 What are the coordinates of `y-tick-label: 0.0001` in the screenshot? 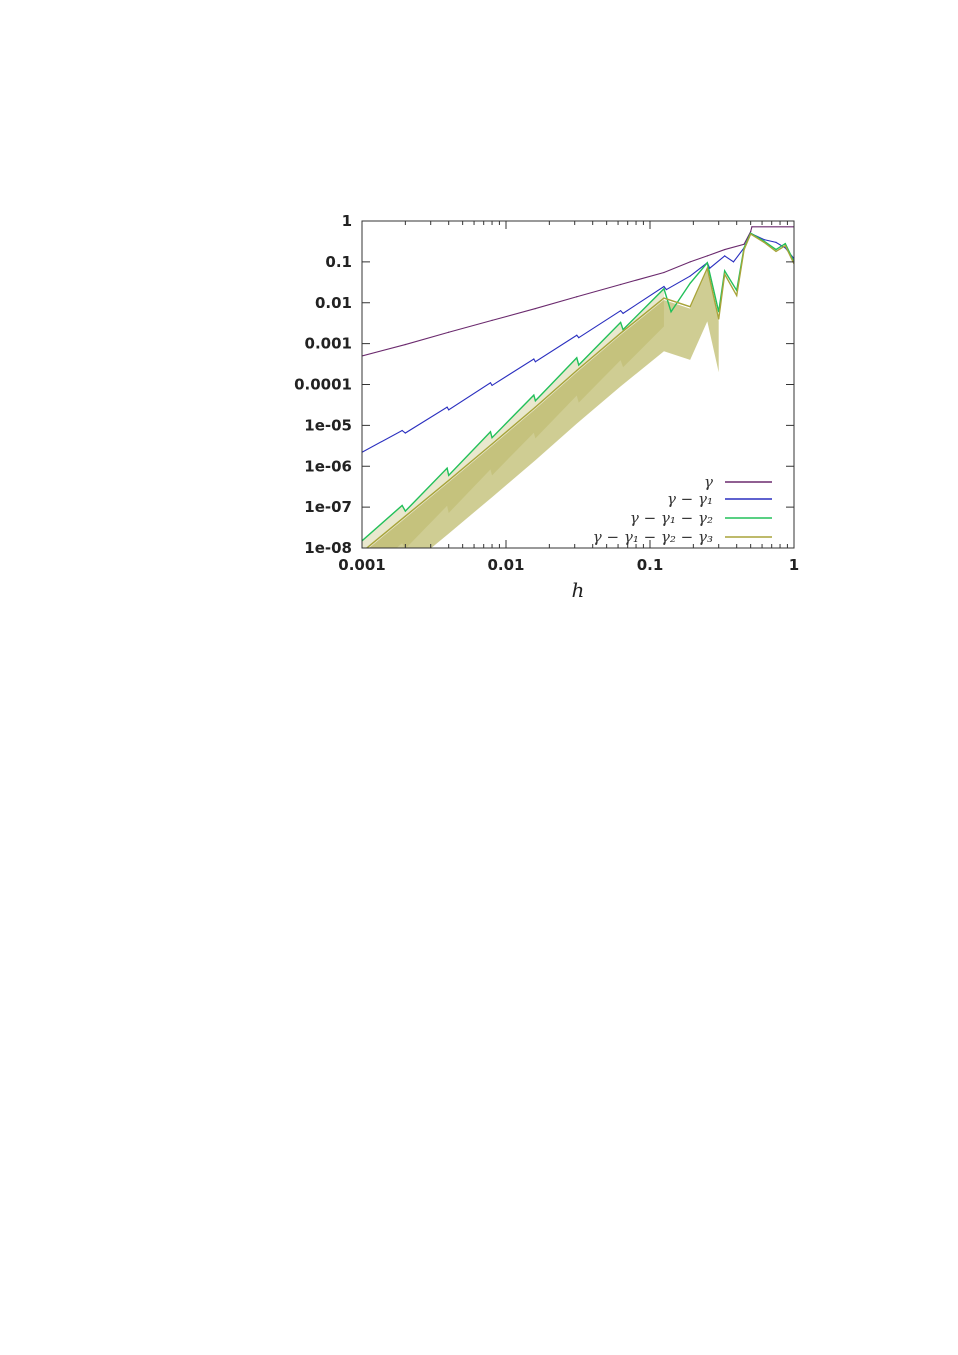 It's located at (323, 385).